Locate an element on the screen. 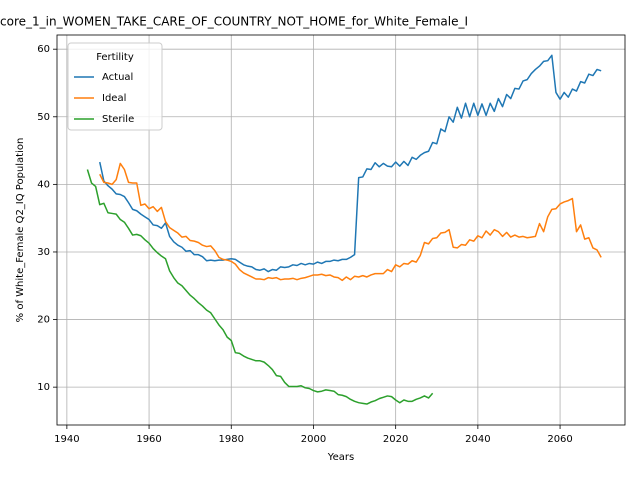  legend-label: Actual is located at coordinates (117, 77).